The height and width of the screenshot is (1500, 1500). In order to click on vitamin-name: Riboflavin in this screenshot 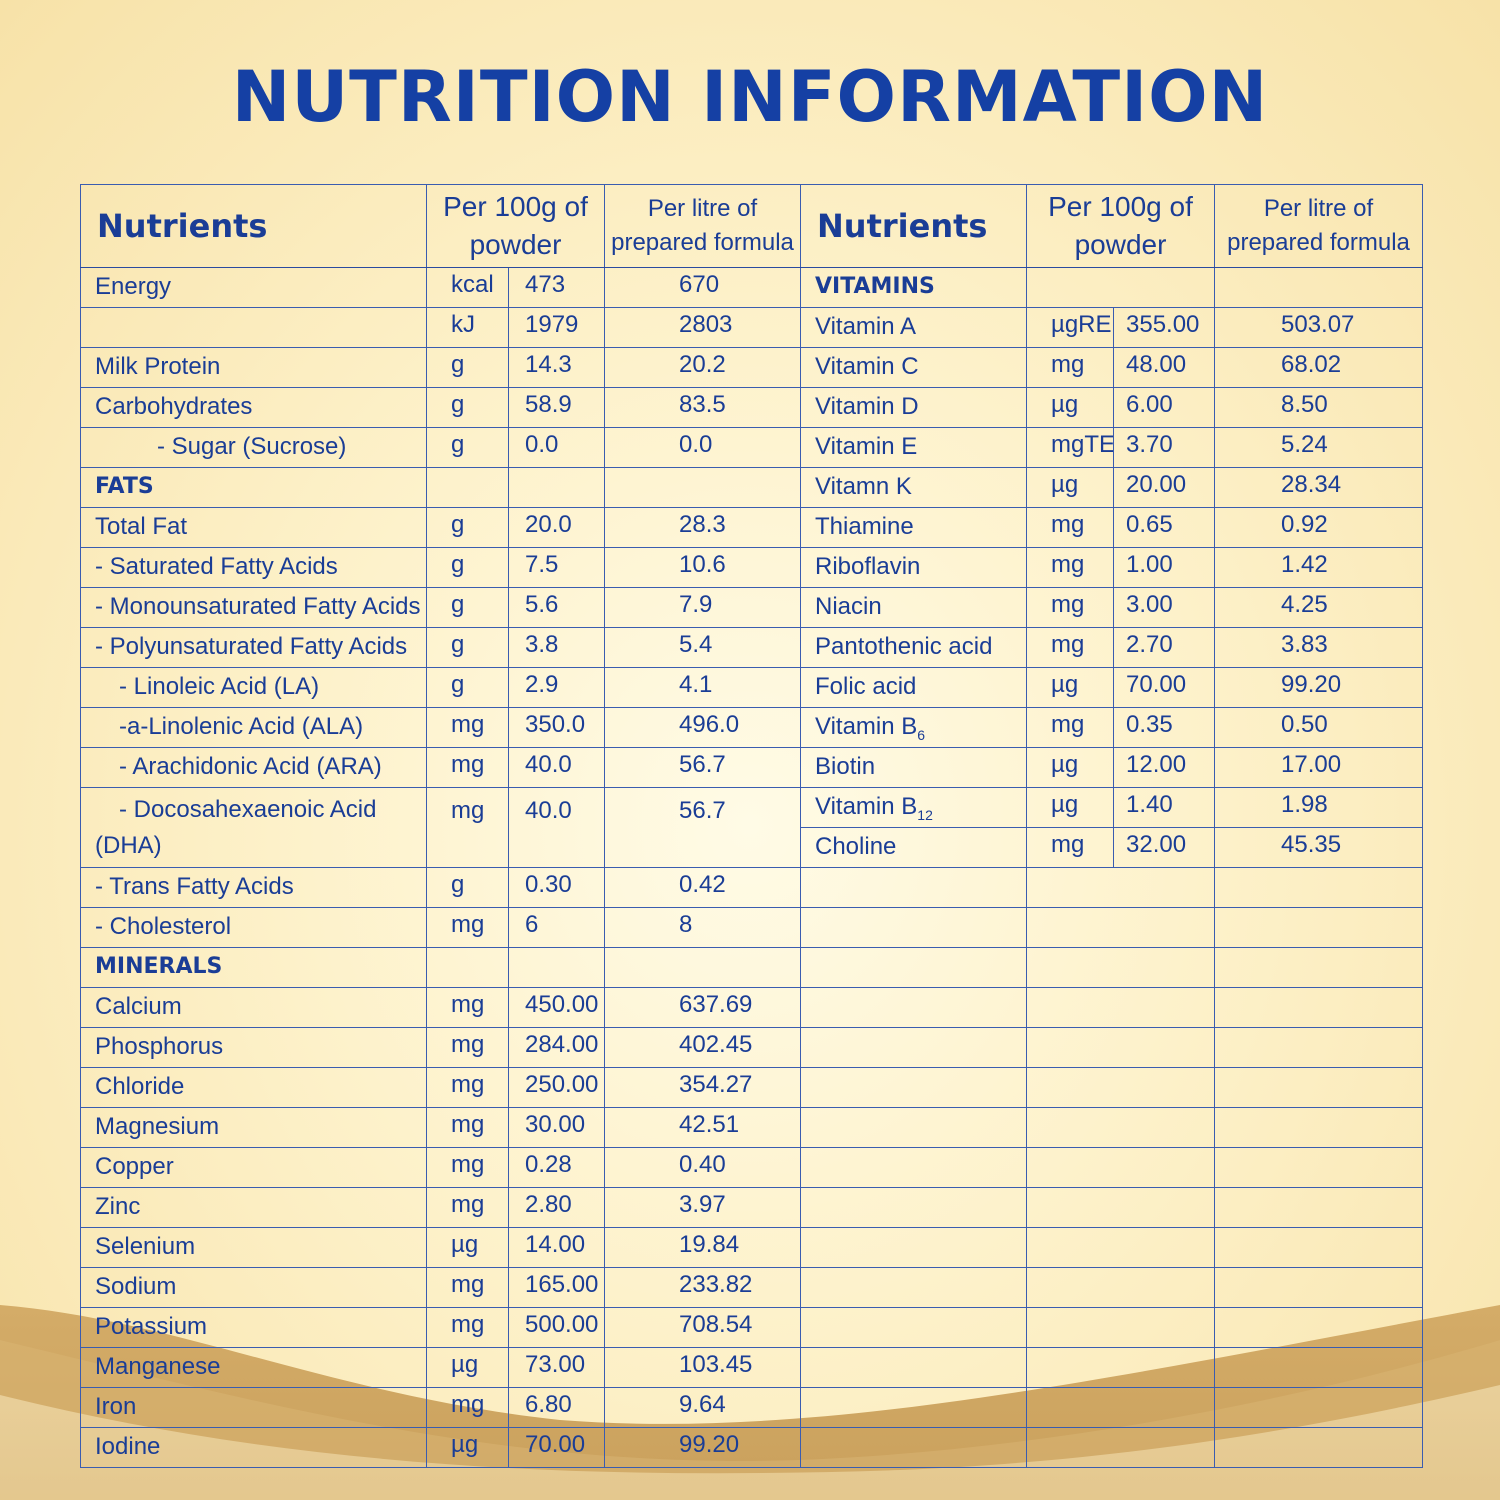, I will do `click(913, 567)`.